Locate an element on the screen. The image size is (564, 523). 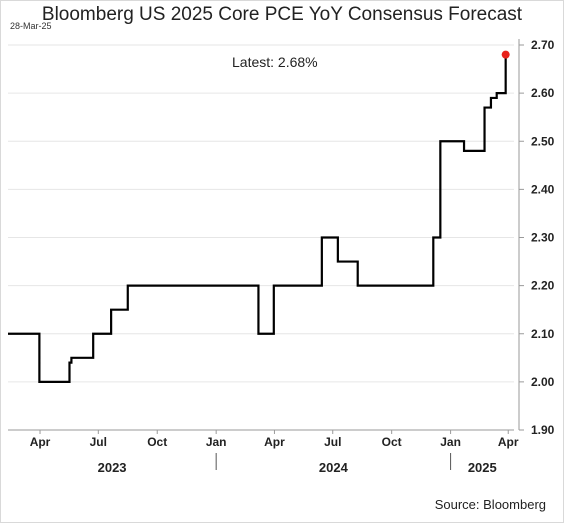
y-tick-label: 2.00 is located at coordinates (543, 382).